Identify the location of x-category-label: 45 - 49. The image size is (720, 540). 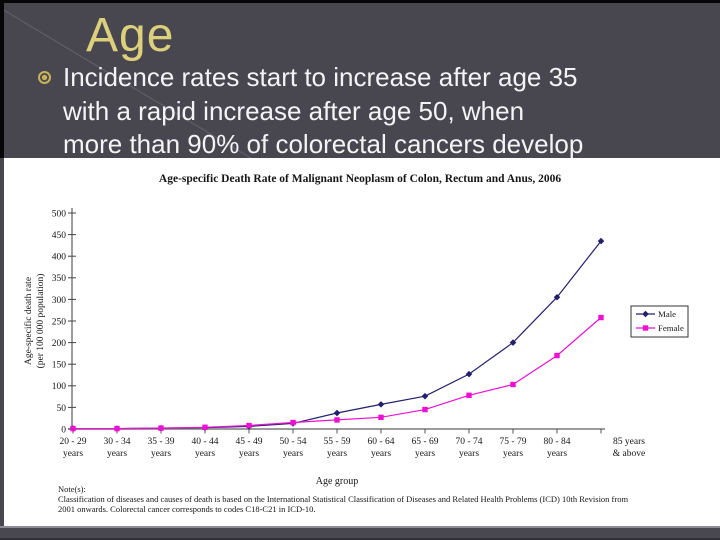
(249, 442).